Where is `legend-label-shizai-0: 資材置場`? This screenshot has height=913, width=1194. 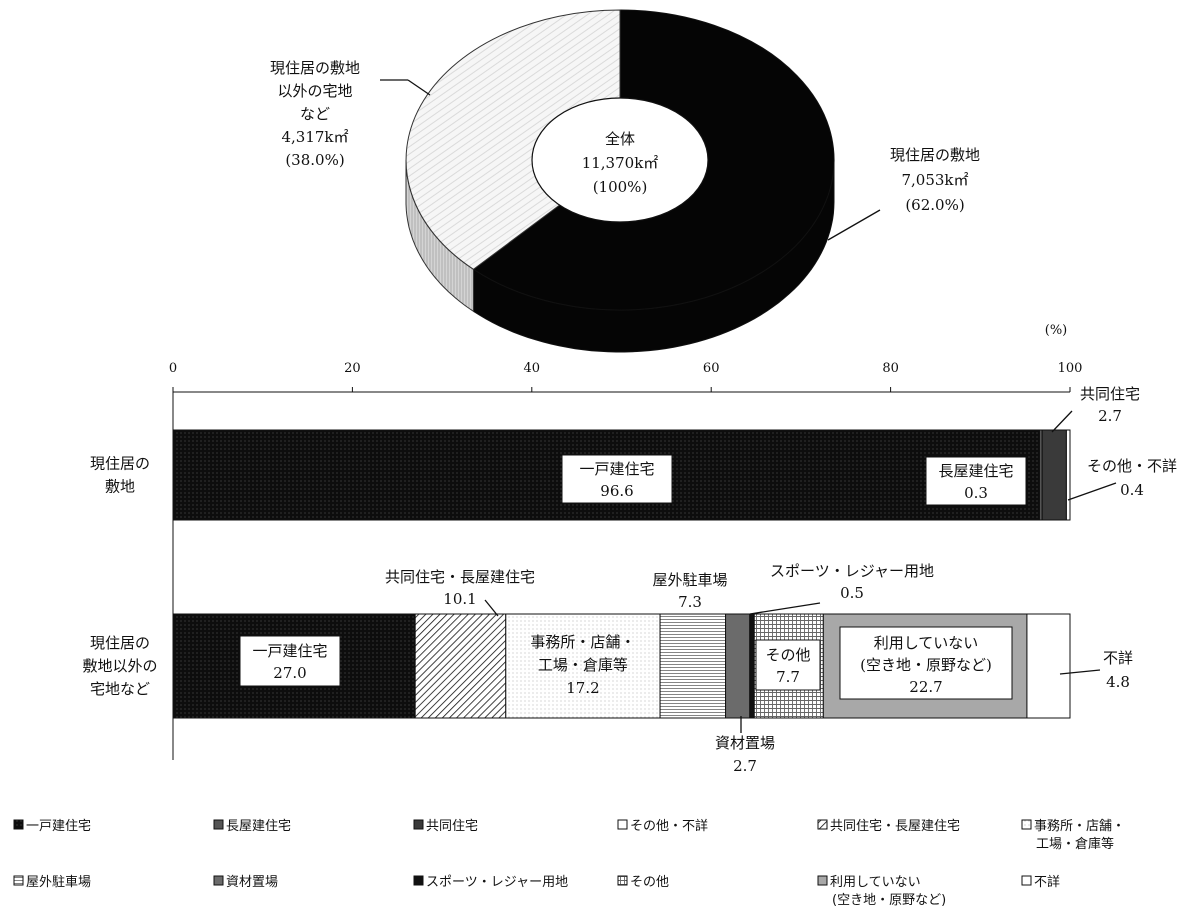 legend-label-shizai-0: 資材置場 is located at coordinates (252, 882).